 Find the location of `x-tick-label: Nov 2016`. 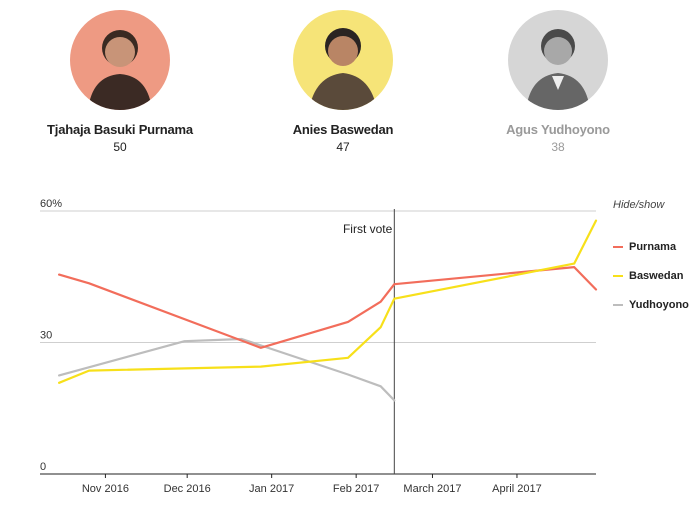

x-tick-label: Nov 2016 is located at coordinates (105, 489).